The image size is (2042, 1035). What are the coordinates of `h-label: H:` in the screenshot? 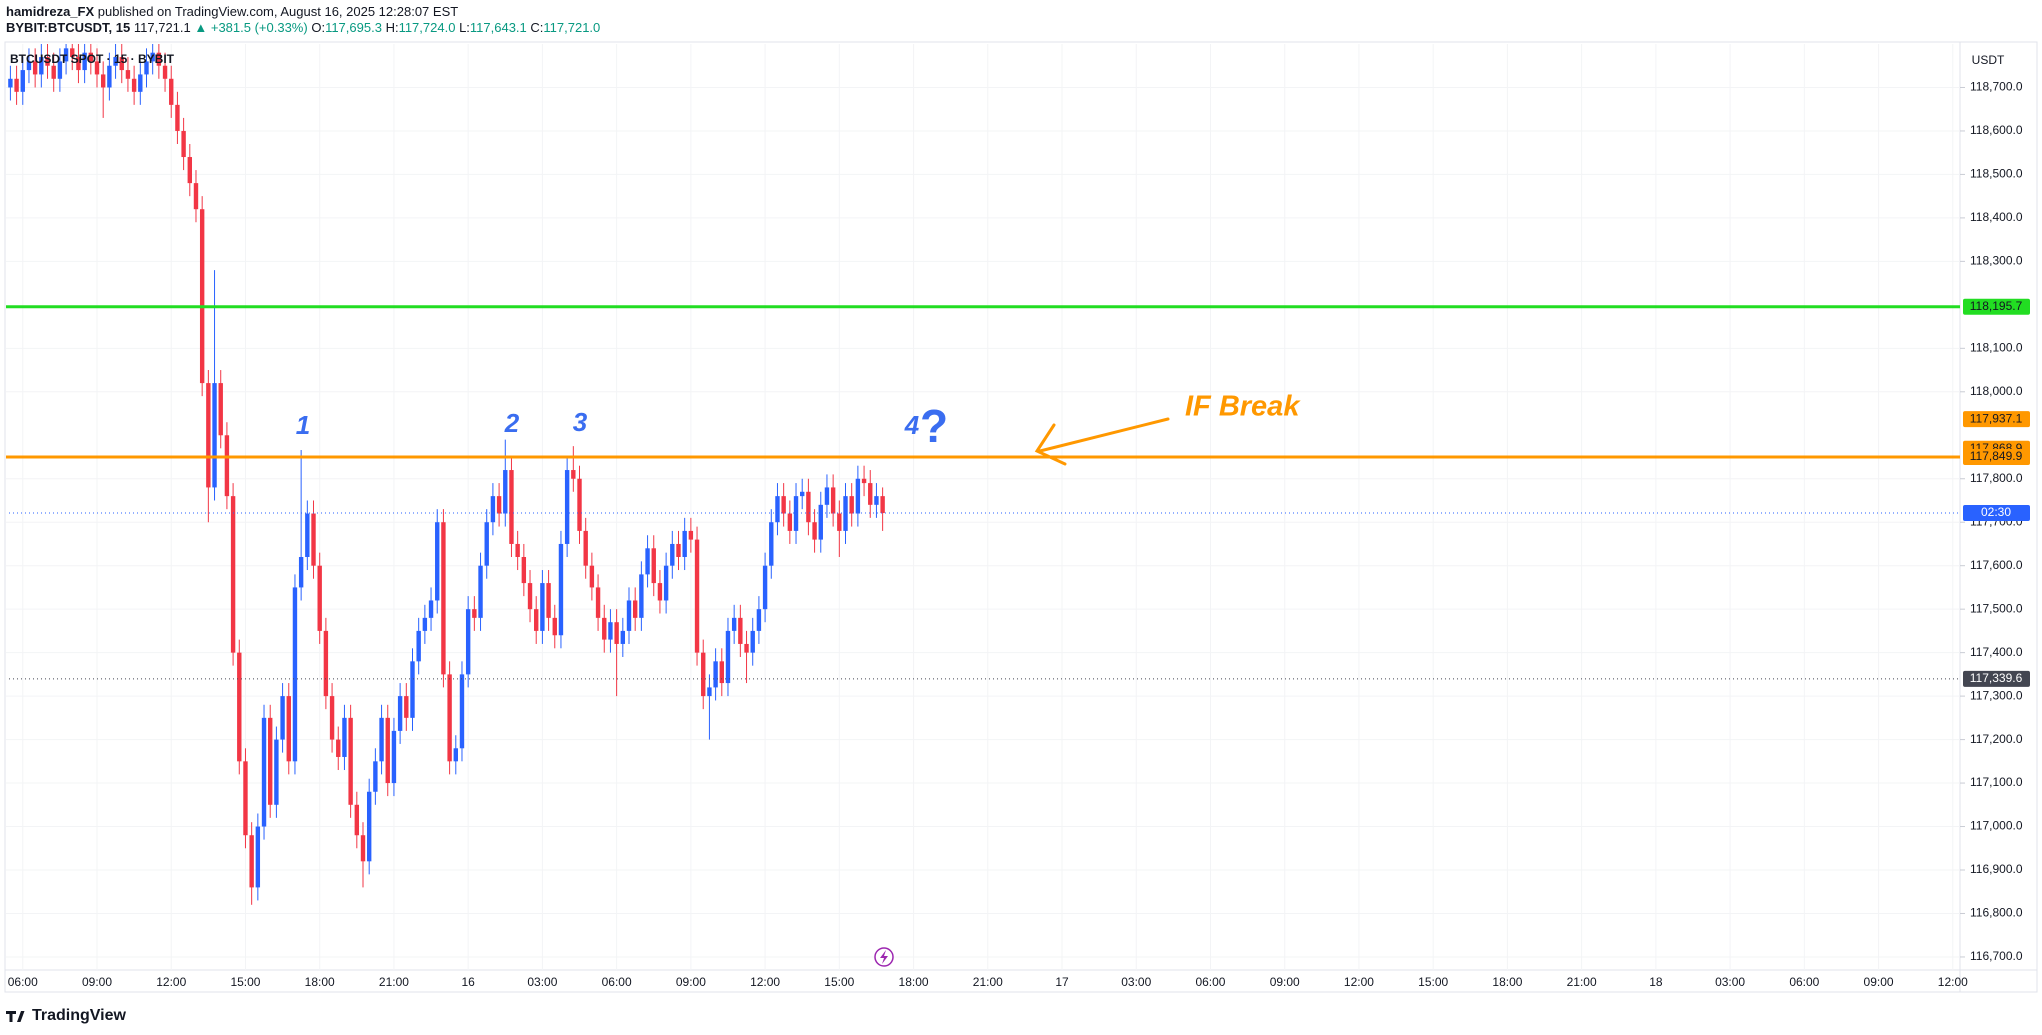 It's located at (392, 27).